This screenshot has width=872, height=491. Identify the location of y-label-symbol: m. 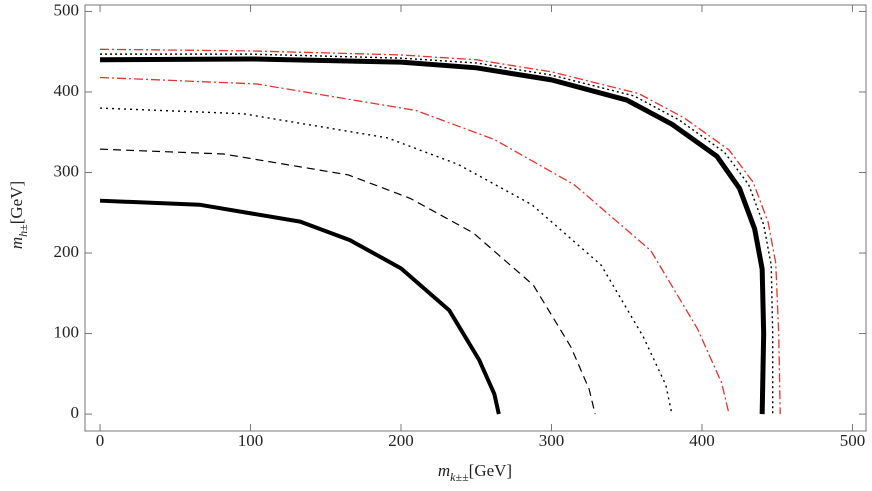
(16, 243).